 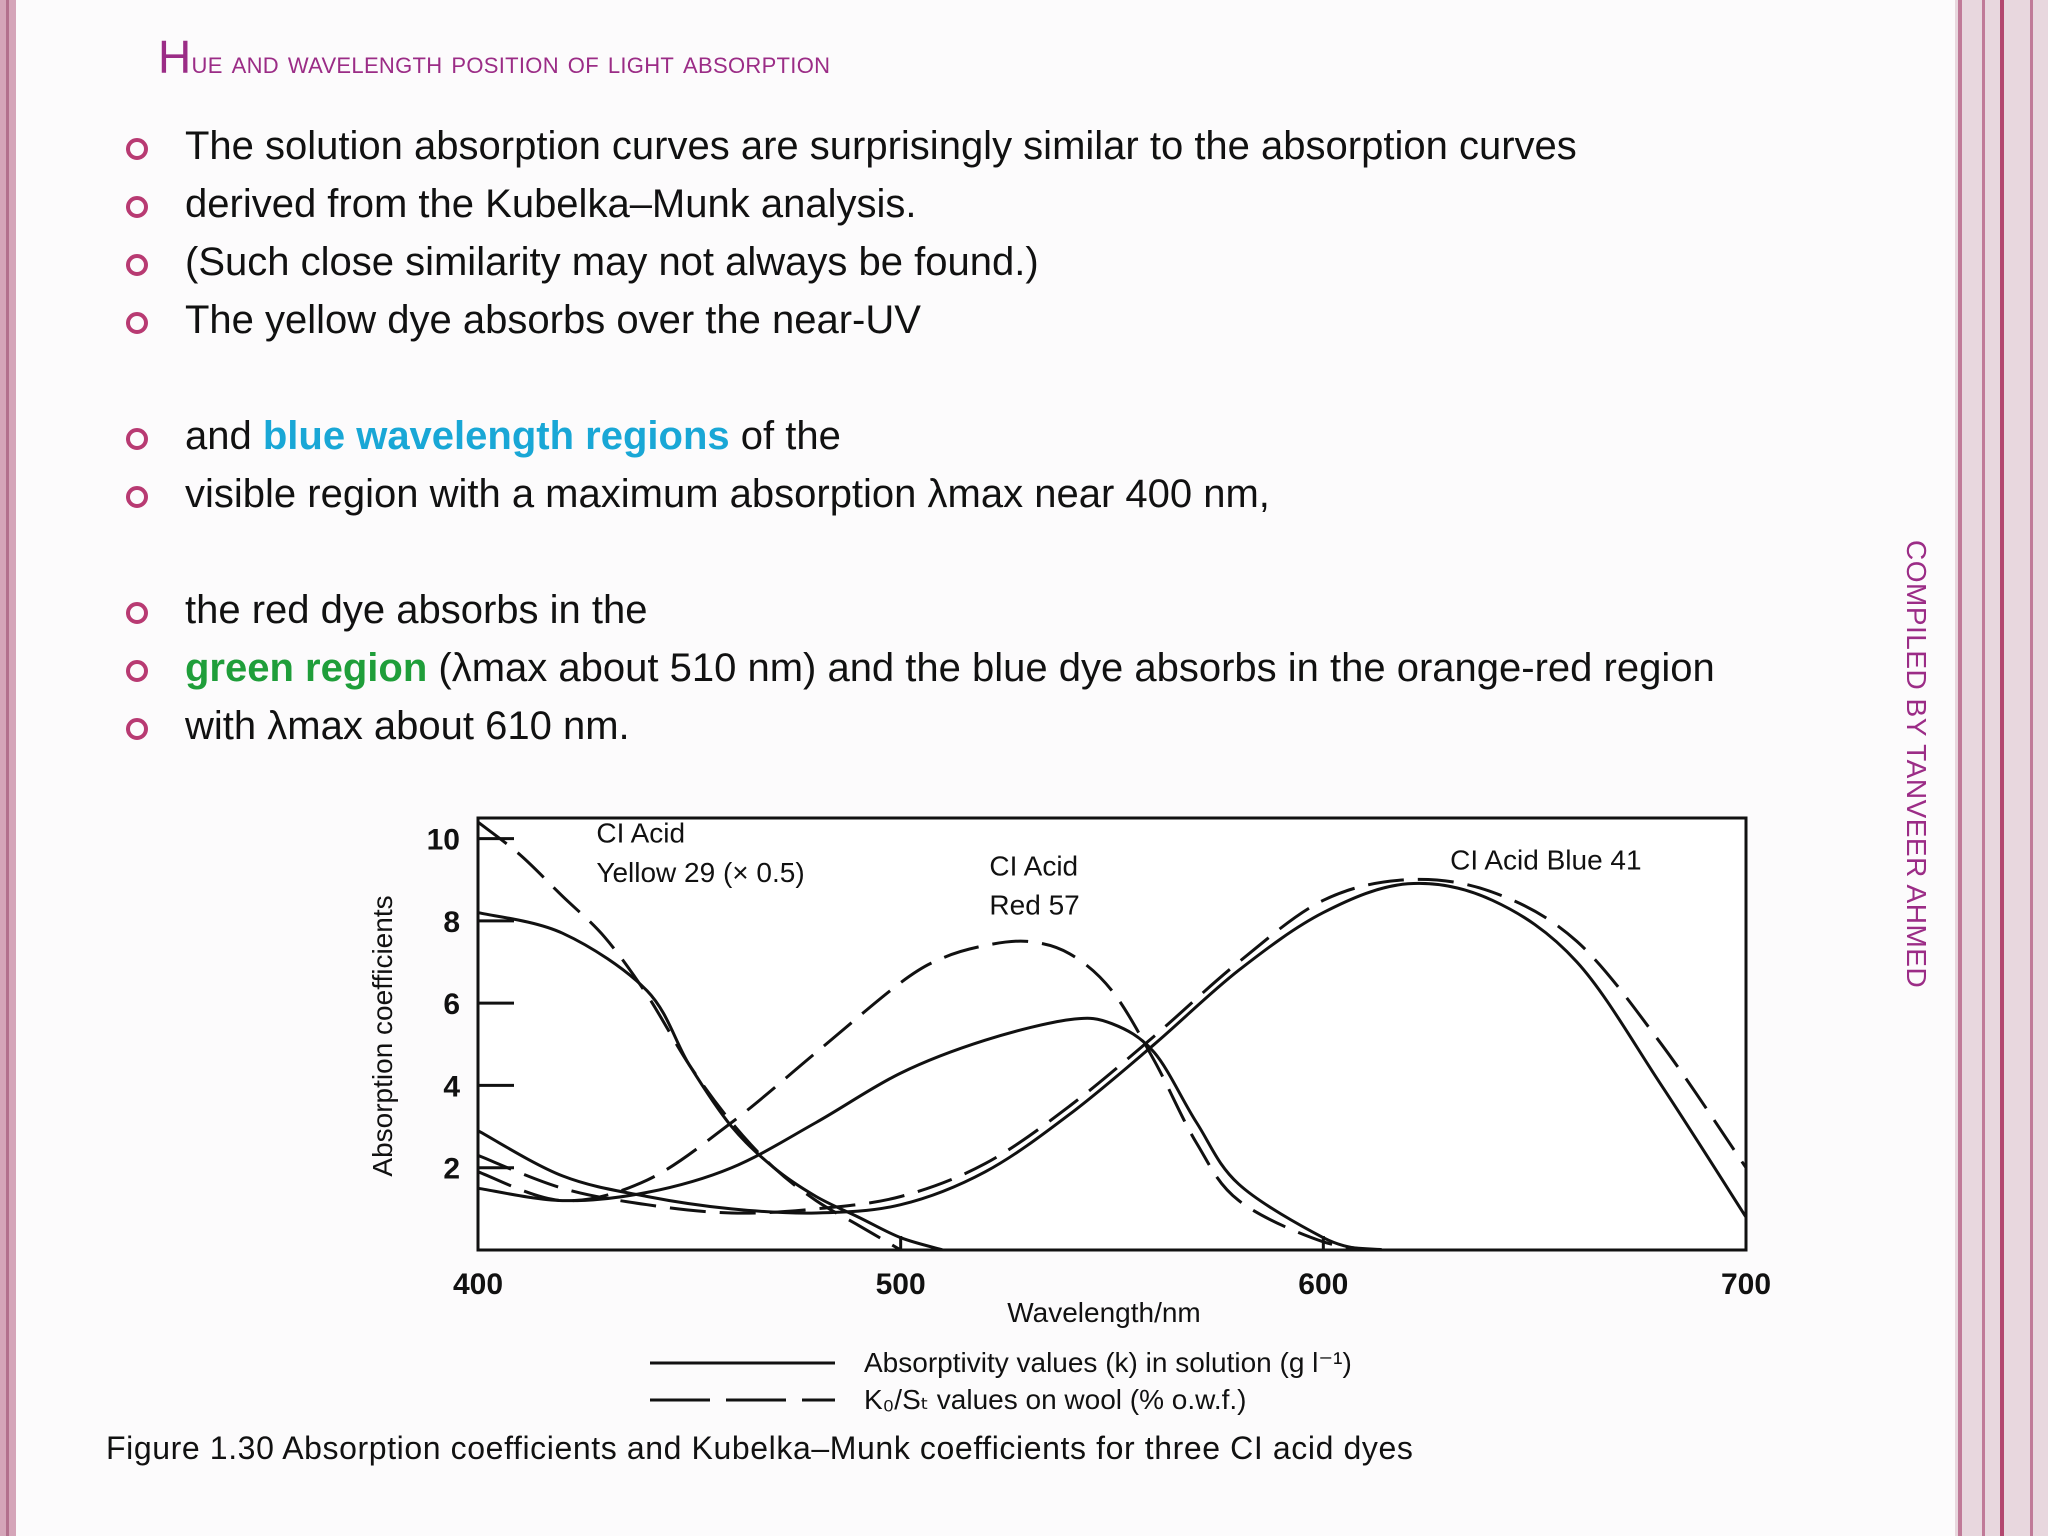 What do you see at coordinates (1104, 1312) in the screenshot?
I see `x-axis-label: Wavelength/nm` at bounding box center [1104, 1312].